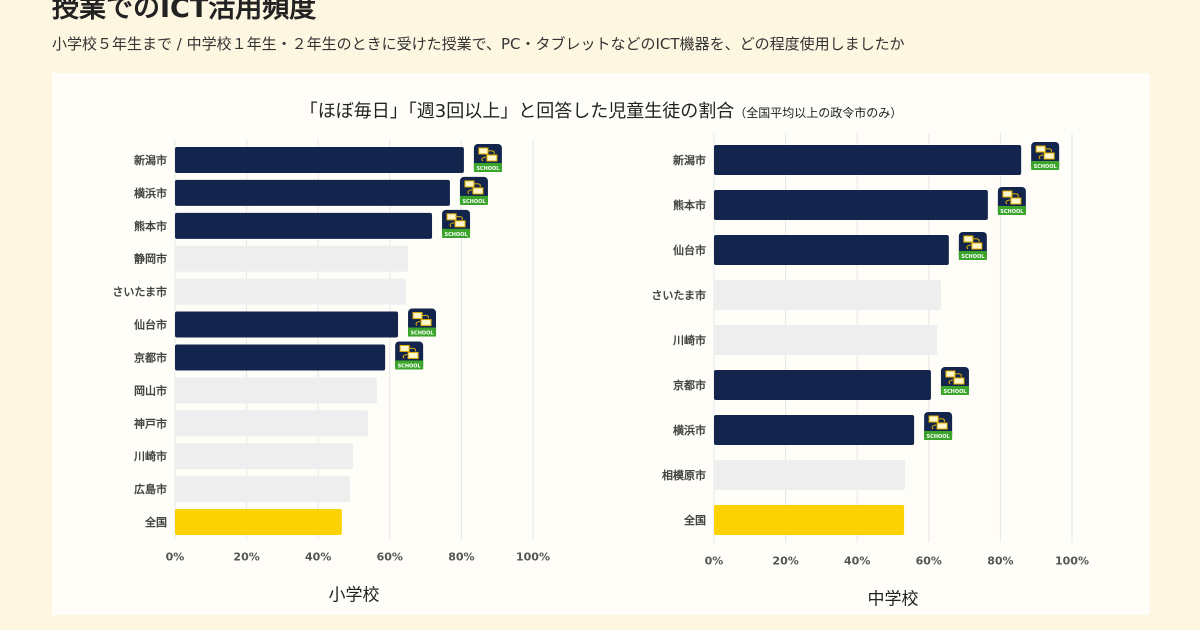  I want to click on category-label: 静岡市, so click(150, 259).